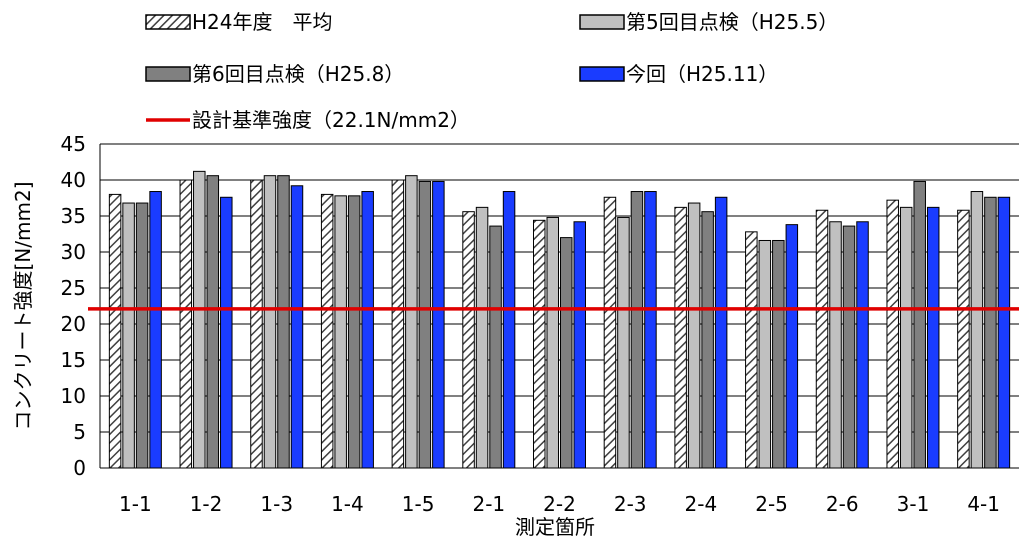  I want to click on legend-label: 第5回目点検（H25.5）, so click(732, 22).